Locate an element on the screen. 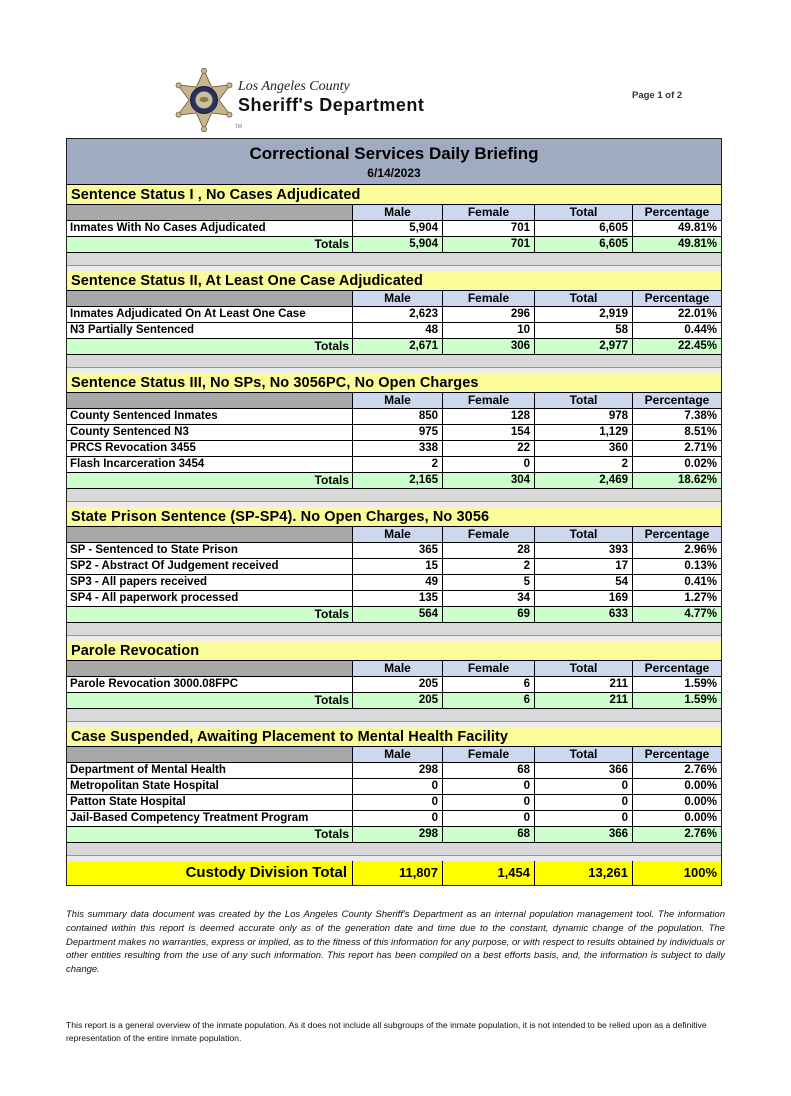 The image size is (791, 1096). row-label: SP4 - All paperwork processed is located at coordinates (154, 598).